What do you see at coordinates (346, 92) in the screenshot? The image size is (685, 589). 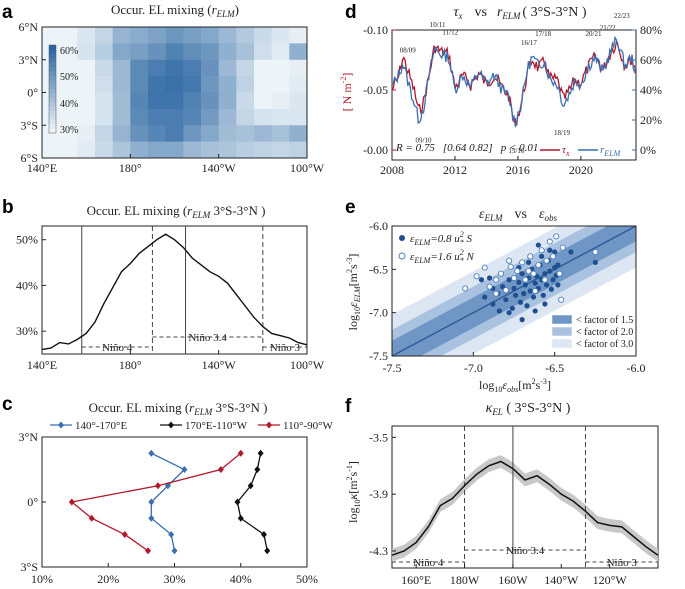 I see `left-y-axis-label: [ N m-2]` at bounding box center [346, 92].